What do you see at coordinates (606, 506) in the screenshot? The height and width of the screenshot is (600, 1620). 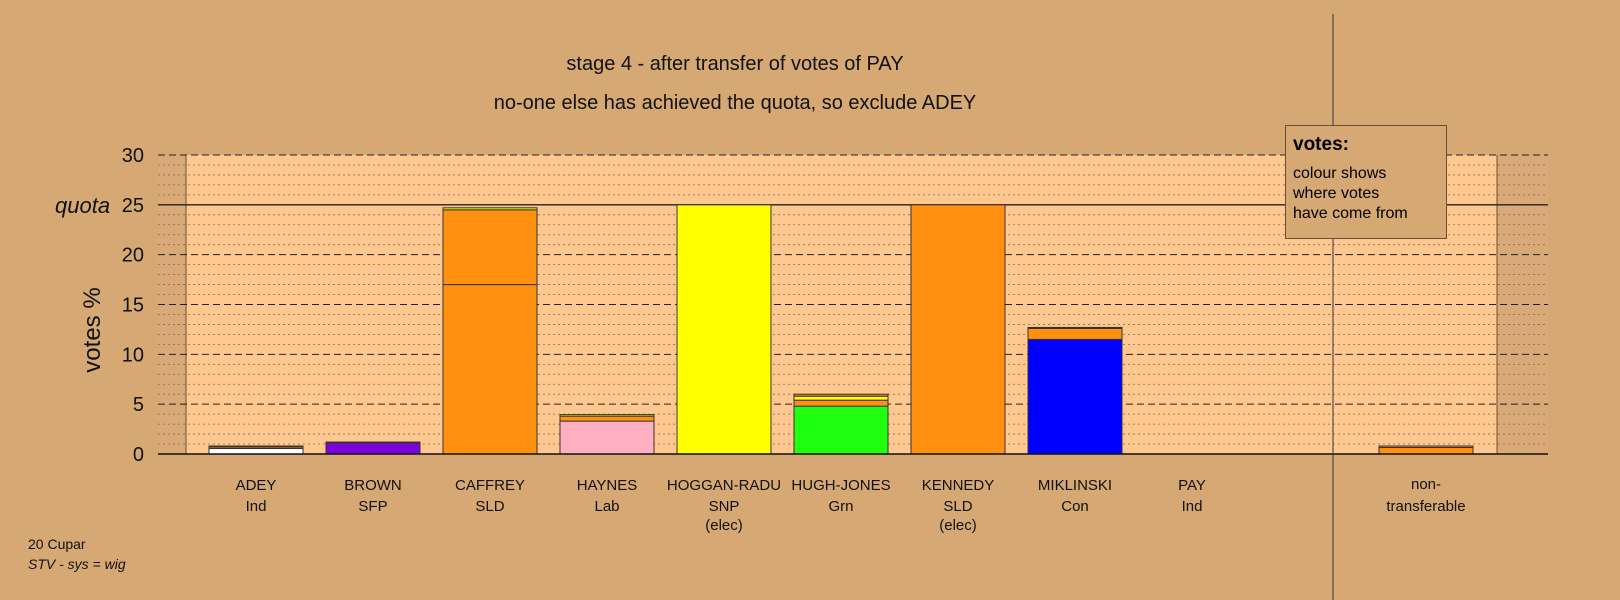 I see `candidate-party-label: Lab` at bounding box center [606, 506].